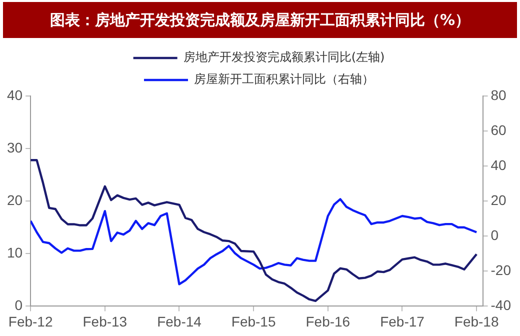  What do you see at coordinates (501, 305) in the screenshot?
I see `y2-tick-label: -40` at bounding box center [501, 305].